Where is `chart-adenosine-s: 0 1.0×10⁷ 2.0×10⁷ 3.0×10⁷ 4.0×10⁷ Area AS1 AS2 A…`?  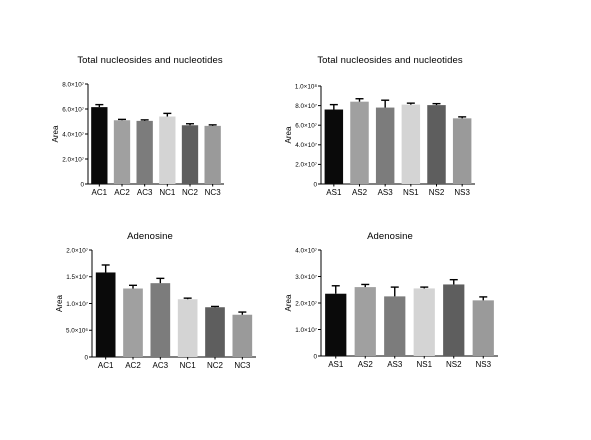
chart-adenosine-s: 0 1.0×10⁷ 2.0×10⁷ 3.0×10⁷ 4.0×10⁷ Area AS1 AS2 A… is located at coordinates (391, 308).